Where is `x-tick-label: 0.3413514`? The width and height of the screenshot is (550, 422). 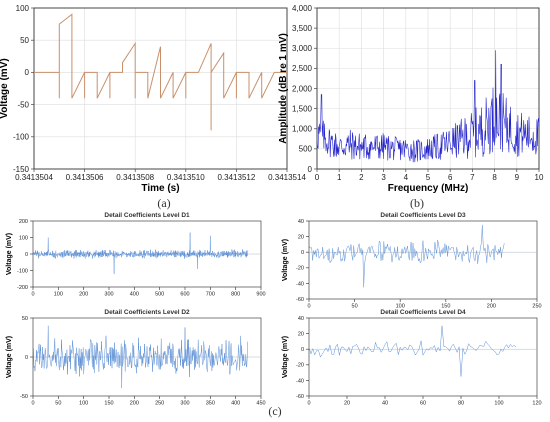
x-tick-label: 0.3413514 is located at coordinates (287, 177).